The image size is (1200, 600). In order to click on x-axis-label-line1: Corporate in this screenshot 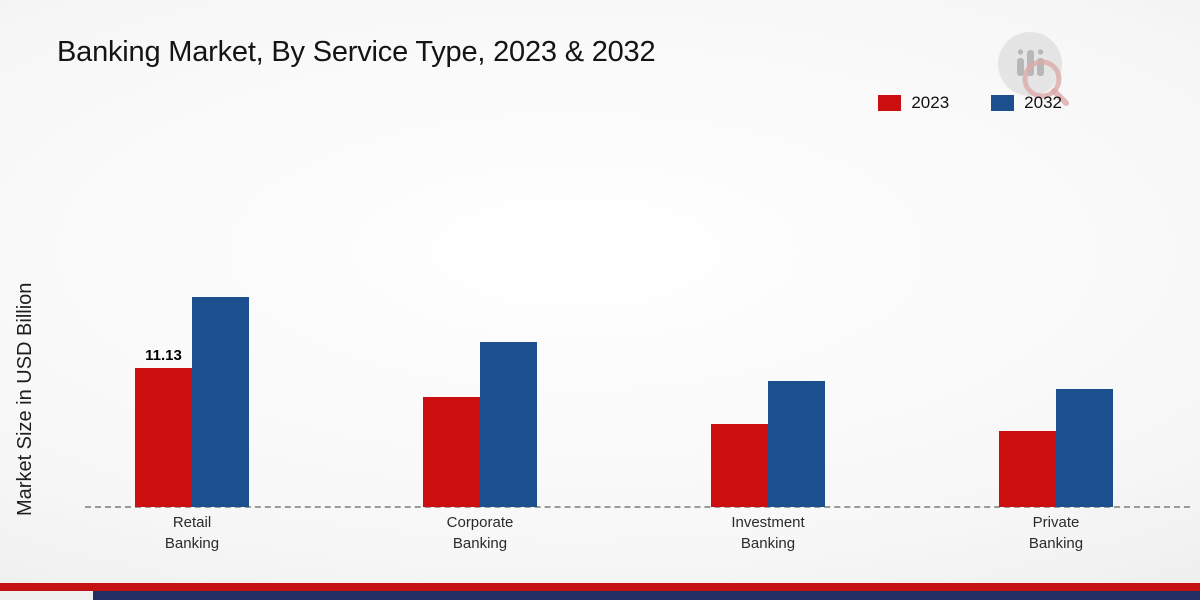, I will do `click(480, 522)`.